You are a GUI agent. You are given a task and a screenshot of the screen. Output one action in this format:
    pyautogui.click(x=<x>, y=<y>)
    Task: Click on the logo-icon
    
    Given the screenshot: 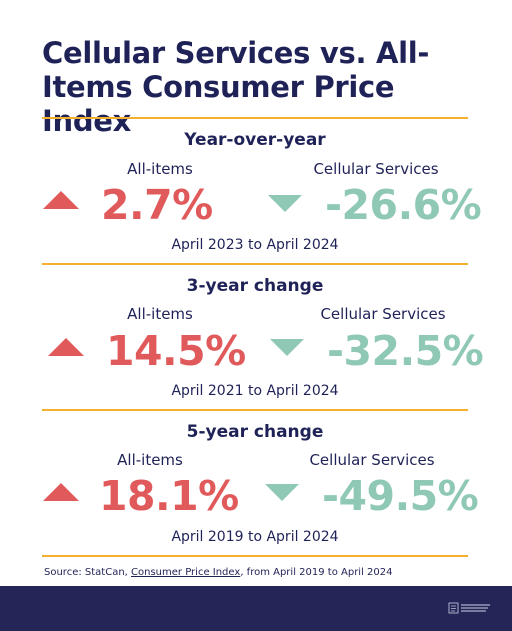 What is the action you would take?
    pyautogui.click(x=469, y=608)
    